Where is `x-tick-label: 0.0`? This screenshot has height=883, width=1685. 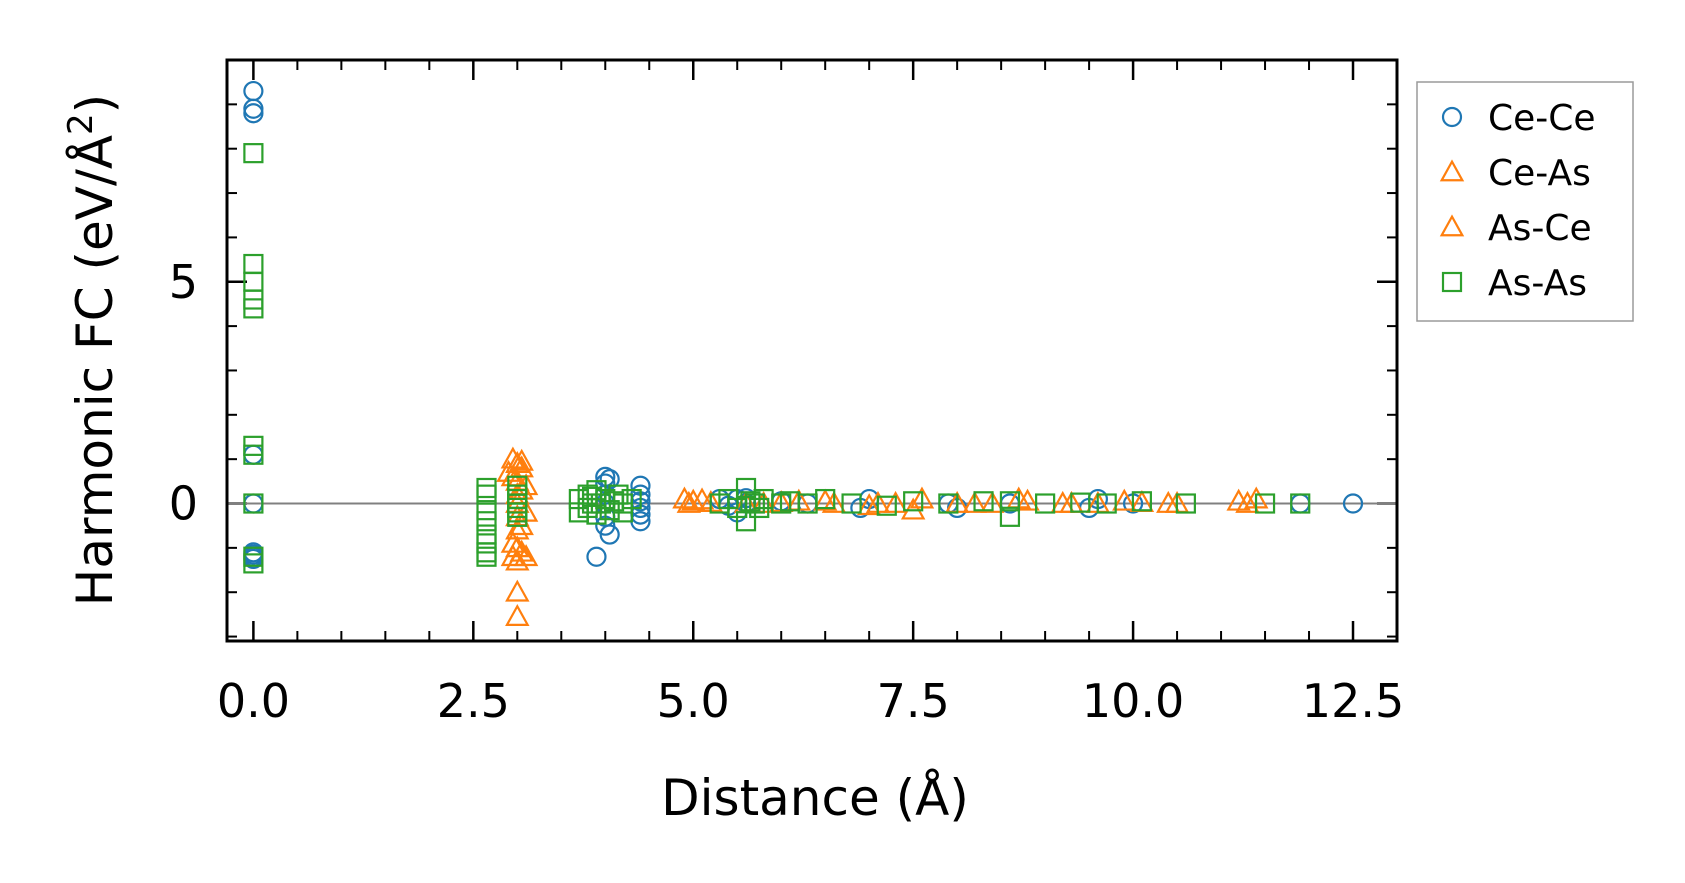
x-tick-label: 0.0 is located at coordinates (253, 701).